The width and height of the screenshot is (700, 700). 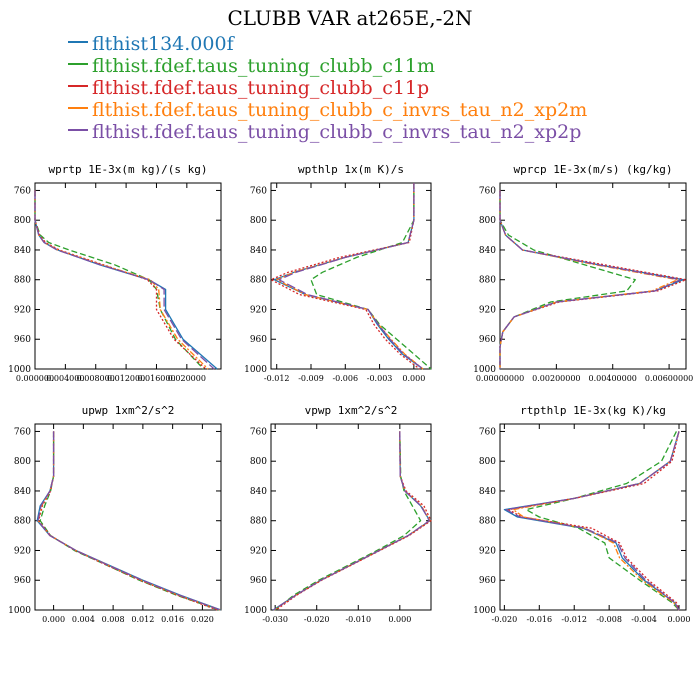 I want to click on x-tick-label: 0.004, so click(x=83, y=619).